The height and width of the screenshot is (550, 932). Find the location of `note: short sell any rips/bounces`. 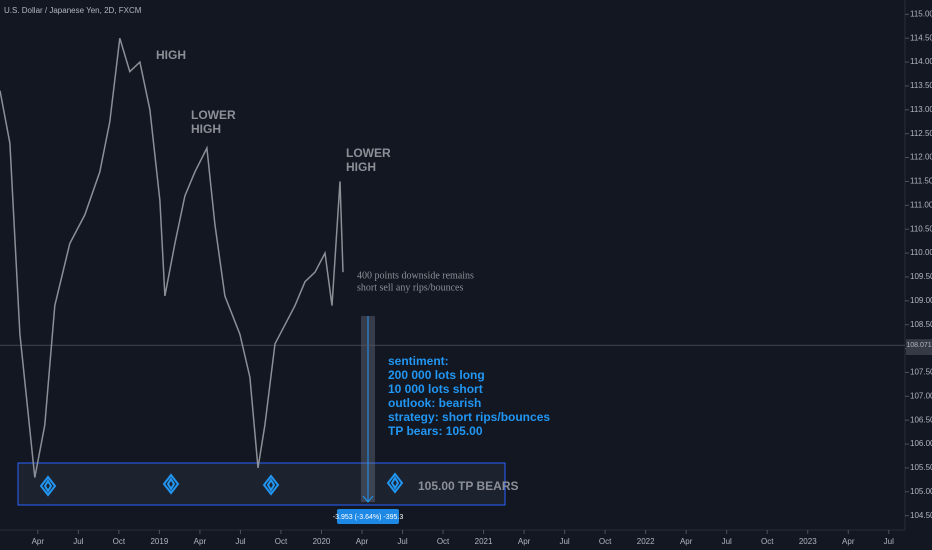

note: short sell any rips/bounces is located at coordinates (410, 287).